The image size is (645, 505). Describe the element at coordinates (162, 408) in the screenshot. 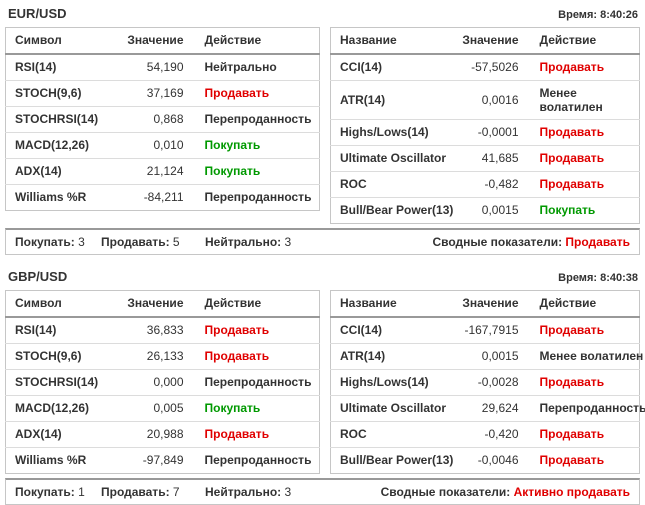

I see `table-row: MACD(12,26) 0,005 Покупать` at that location.